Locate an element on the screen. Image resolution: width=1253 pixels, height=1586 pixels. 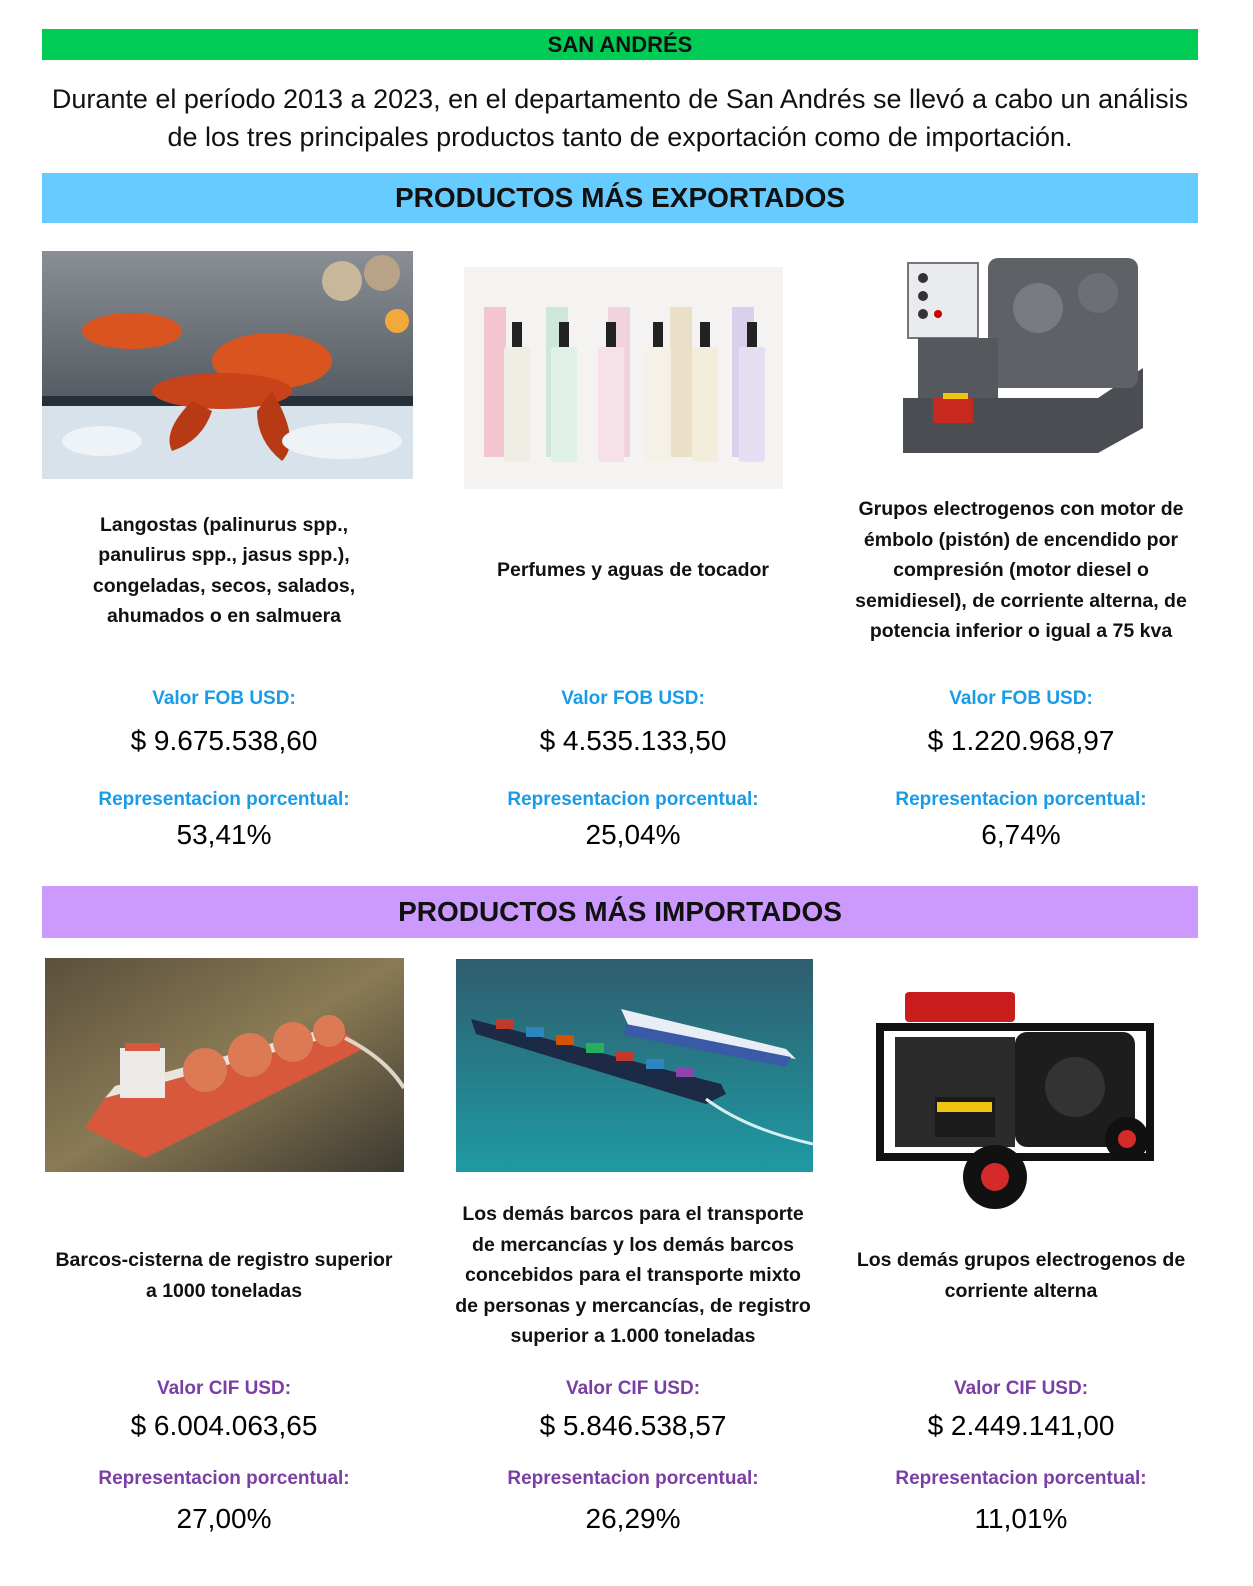
portable-generator-photo is located at coordinates (1015, 1102).